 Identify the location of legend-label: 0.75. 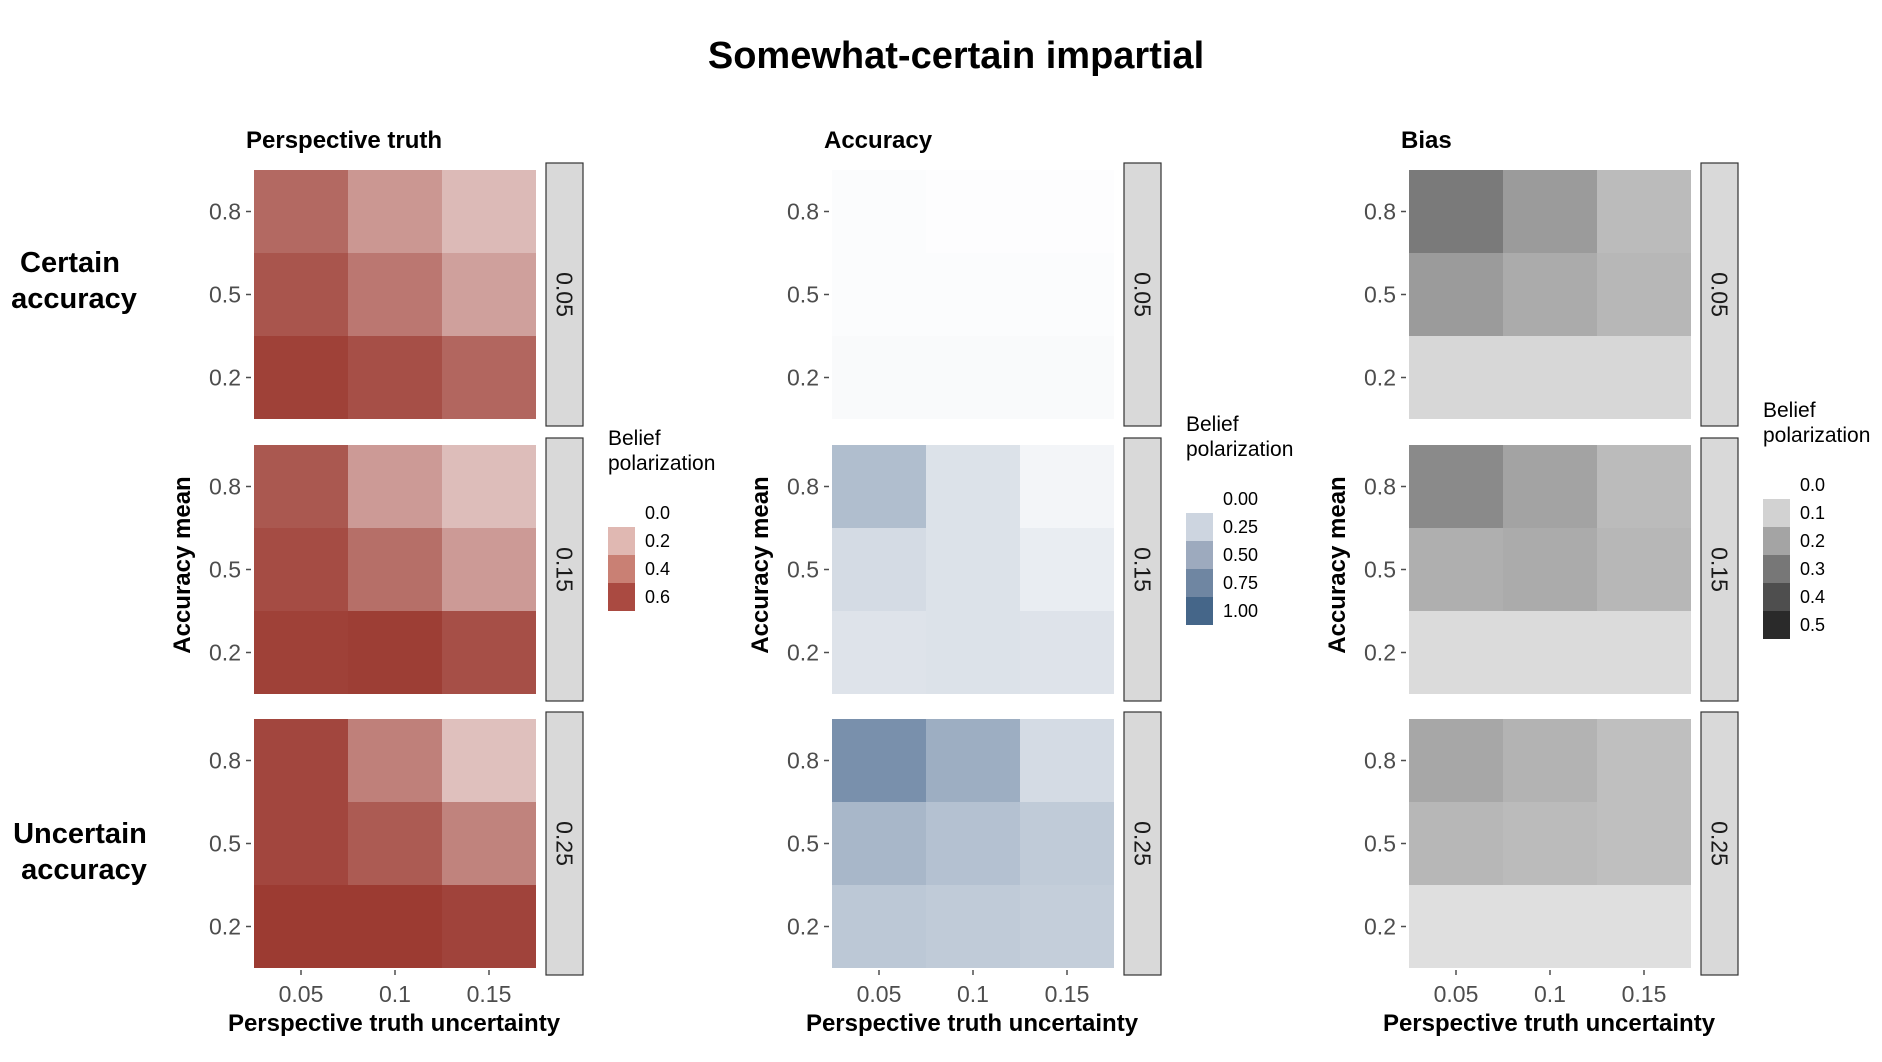
(1240, 583).